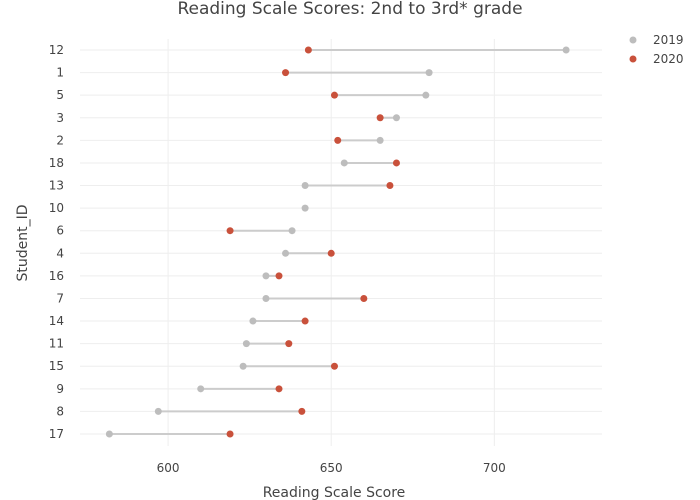 The height and width of the screenshot is (500, 700). I want to click on y-tick-label: 17, so click(56, 434).